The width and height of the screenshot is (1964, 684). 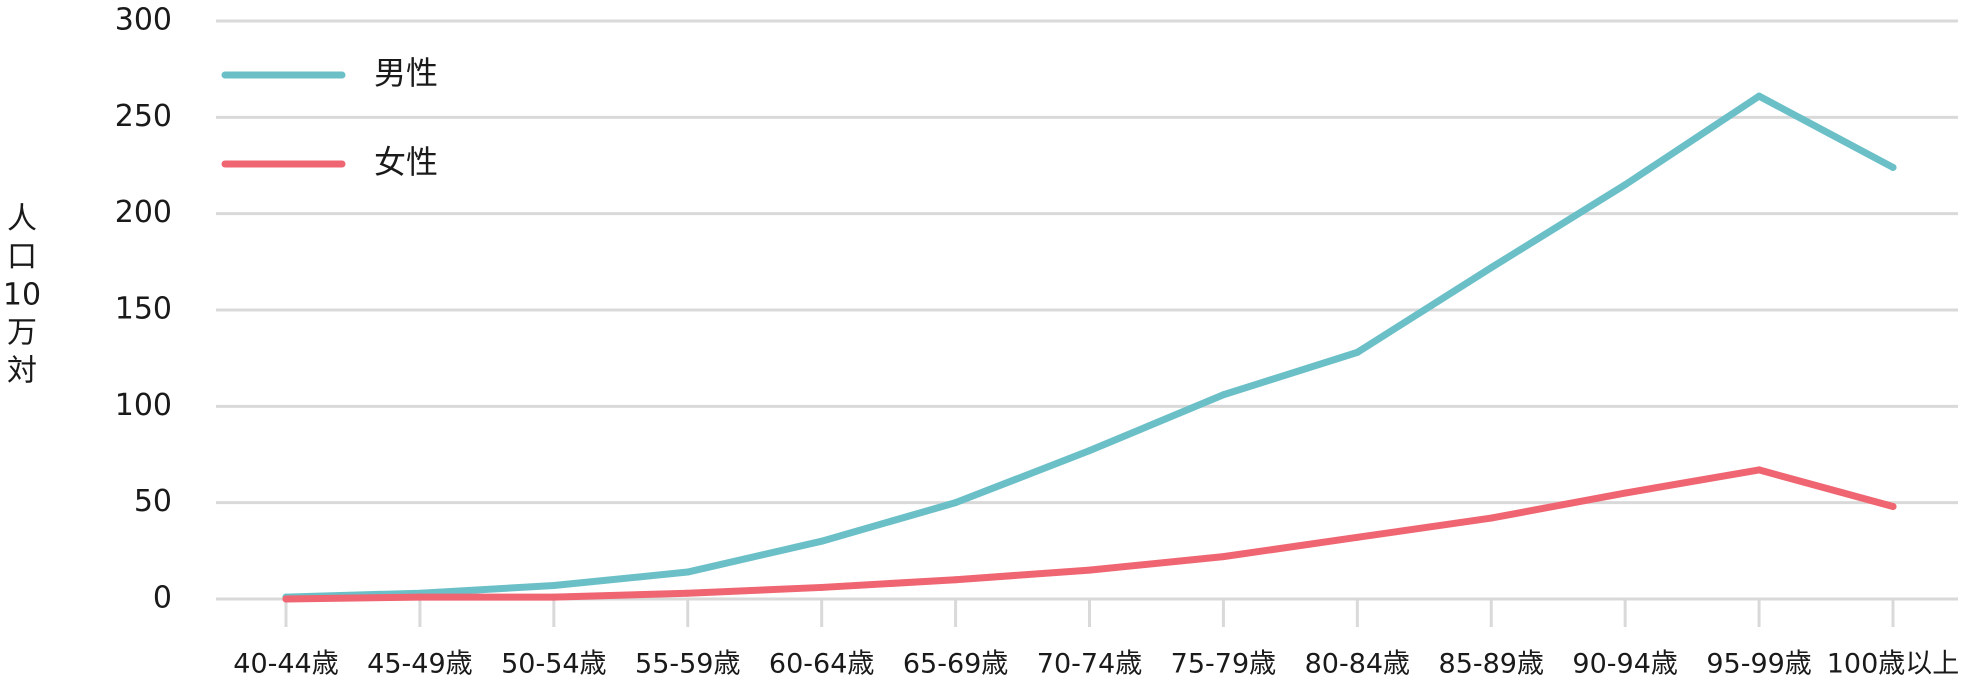 What do you see at coordinates (419, 664) in the screenshot?
I see `x-tick-label: 45-49歳` at bounding box center [419, 664].